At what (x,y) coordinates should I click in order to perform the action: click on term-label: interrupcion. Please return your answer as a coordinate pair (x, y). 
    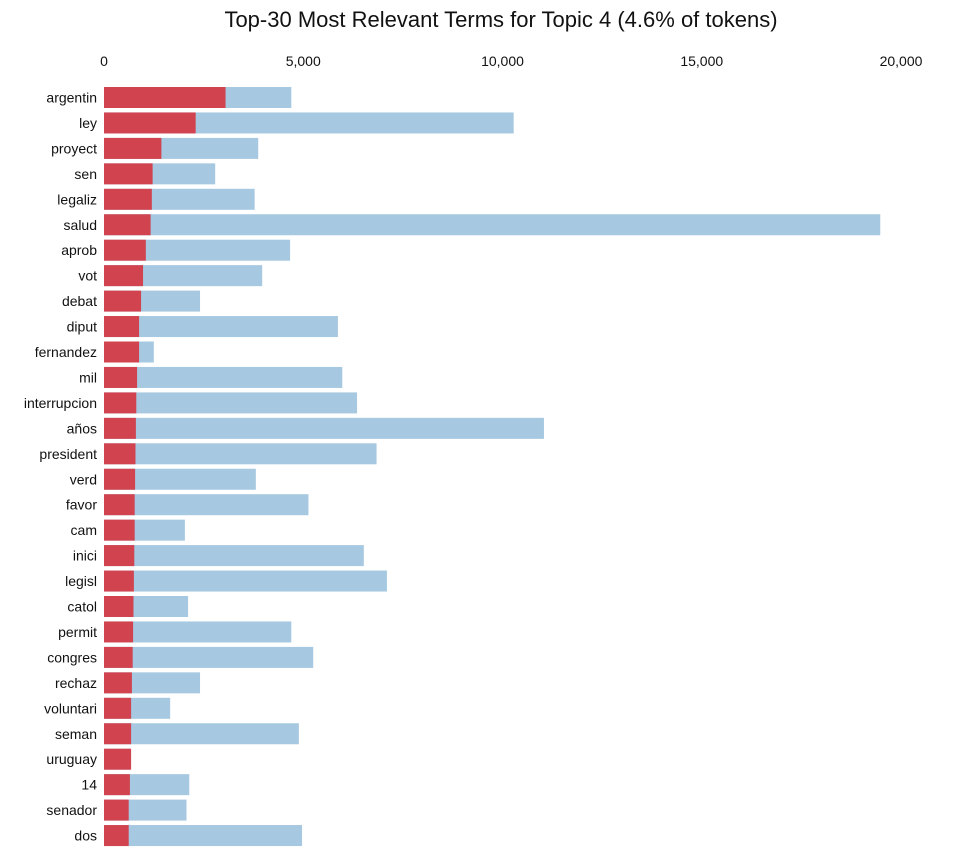
    Looking at the image, I should click on (60, 403).